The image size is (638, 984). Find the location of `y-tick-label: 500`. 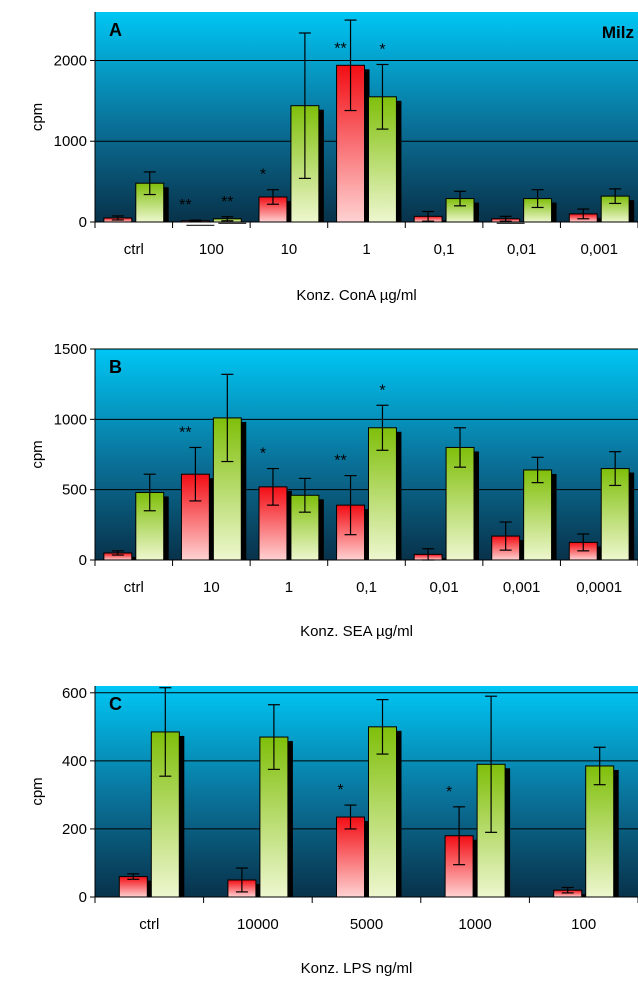

y-tick-label: 500 is located at coordinates (74, 490).